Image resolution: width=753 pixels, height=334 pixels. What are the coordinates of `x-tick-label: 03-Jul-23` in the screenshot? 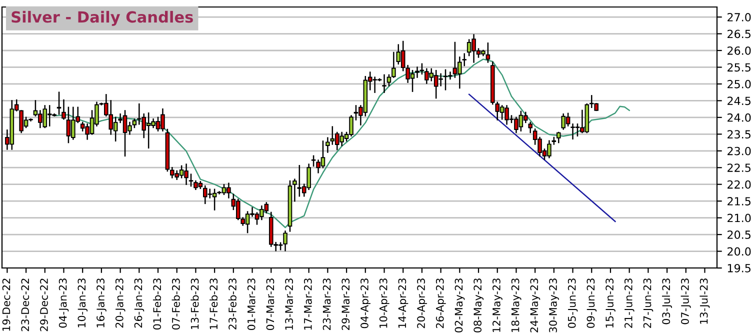 It's located at (667, 301).